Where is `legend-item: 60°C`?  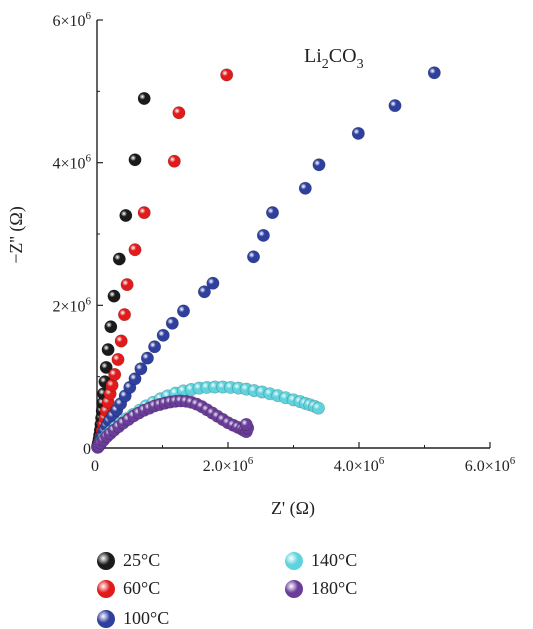
legend-item: 60°C is located at coordinates (128, 588).